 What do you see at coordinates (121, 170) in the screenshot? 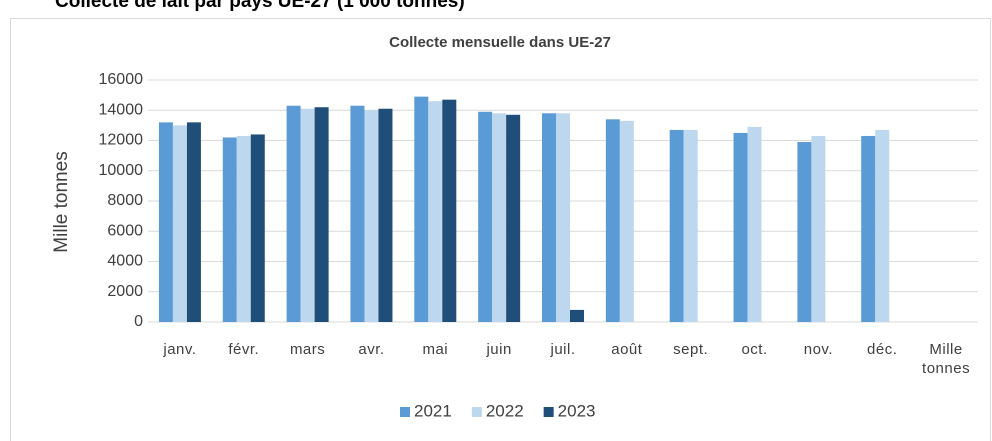
I see `y-tick-label: 10000` at bounding box center [121, 170].